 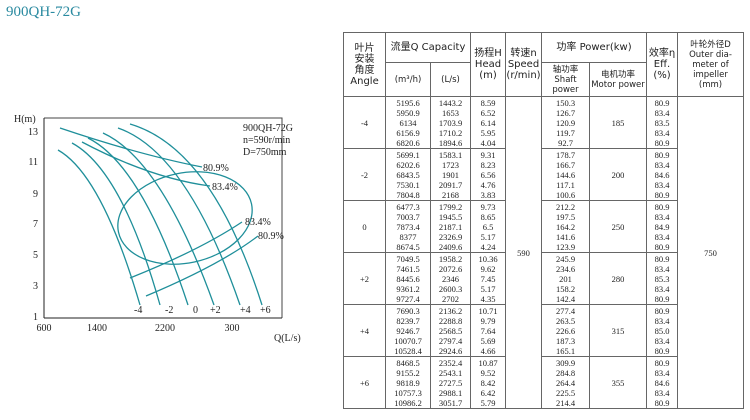 I want to click on data-cell: 7690.3 8239.7 9246.7 10070.7 10528.4, so click(x=408, y=330).